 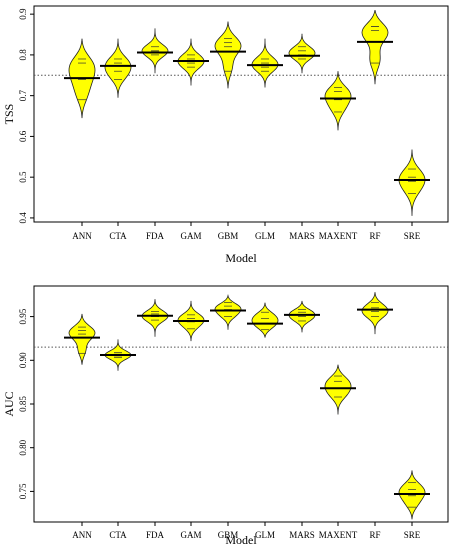 What do you see at coordinates (23, 96) in the screenshot?
I see `tss-y-tick-label: 0.7` at bounding box center [23, 96].